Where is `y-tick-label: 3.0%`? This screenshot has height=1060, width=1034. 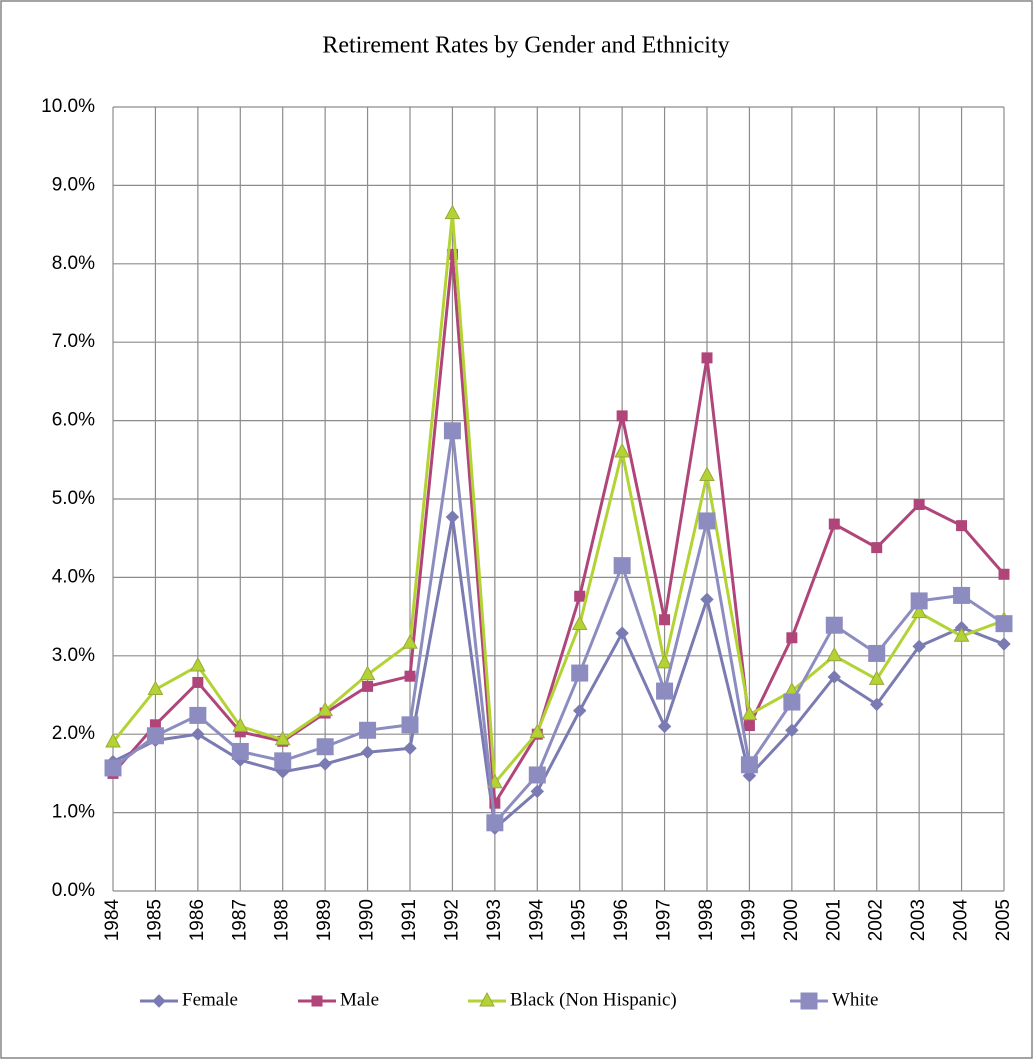
y-tick-label: 3.0% is located at coordinates (73, 655).